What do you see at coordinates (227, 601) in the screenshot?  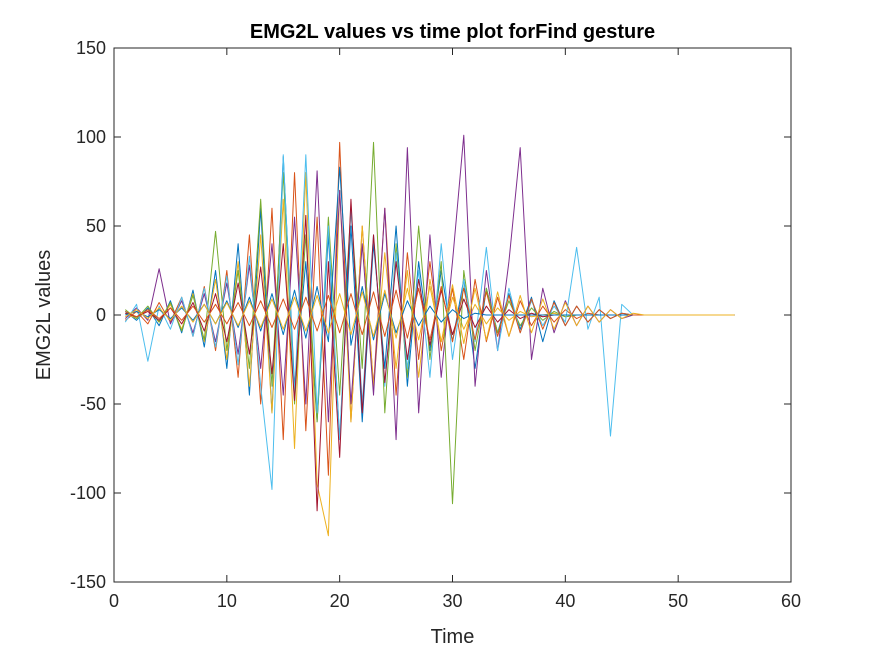 I see `x-tick-label: 10` at bounding box center [227, 601].